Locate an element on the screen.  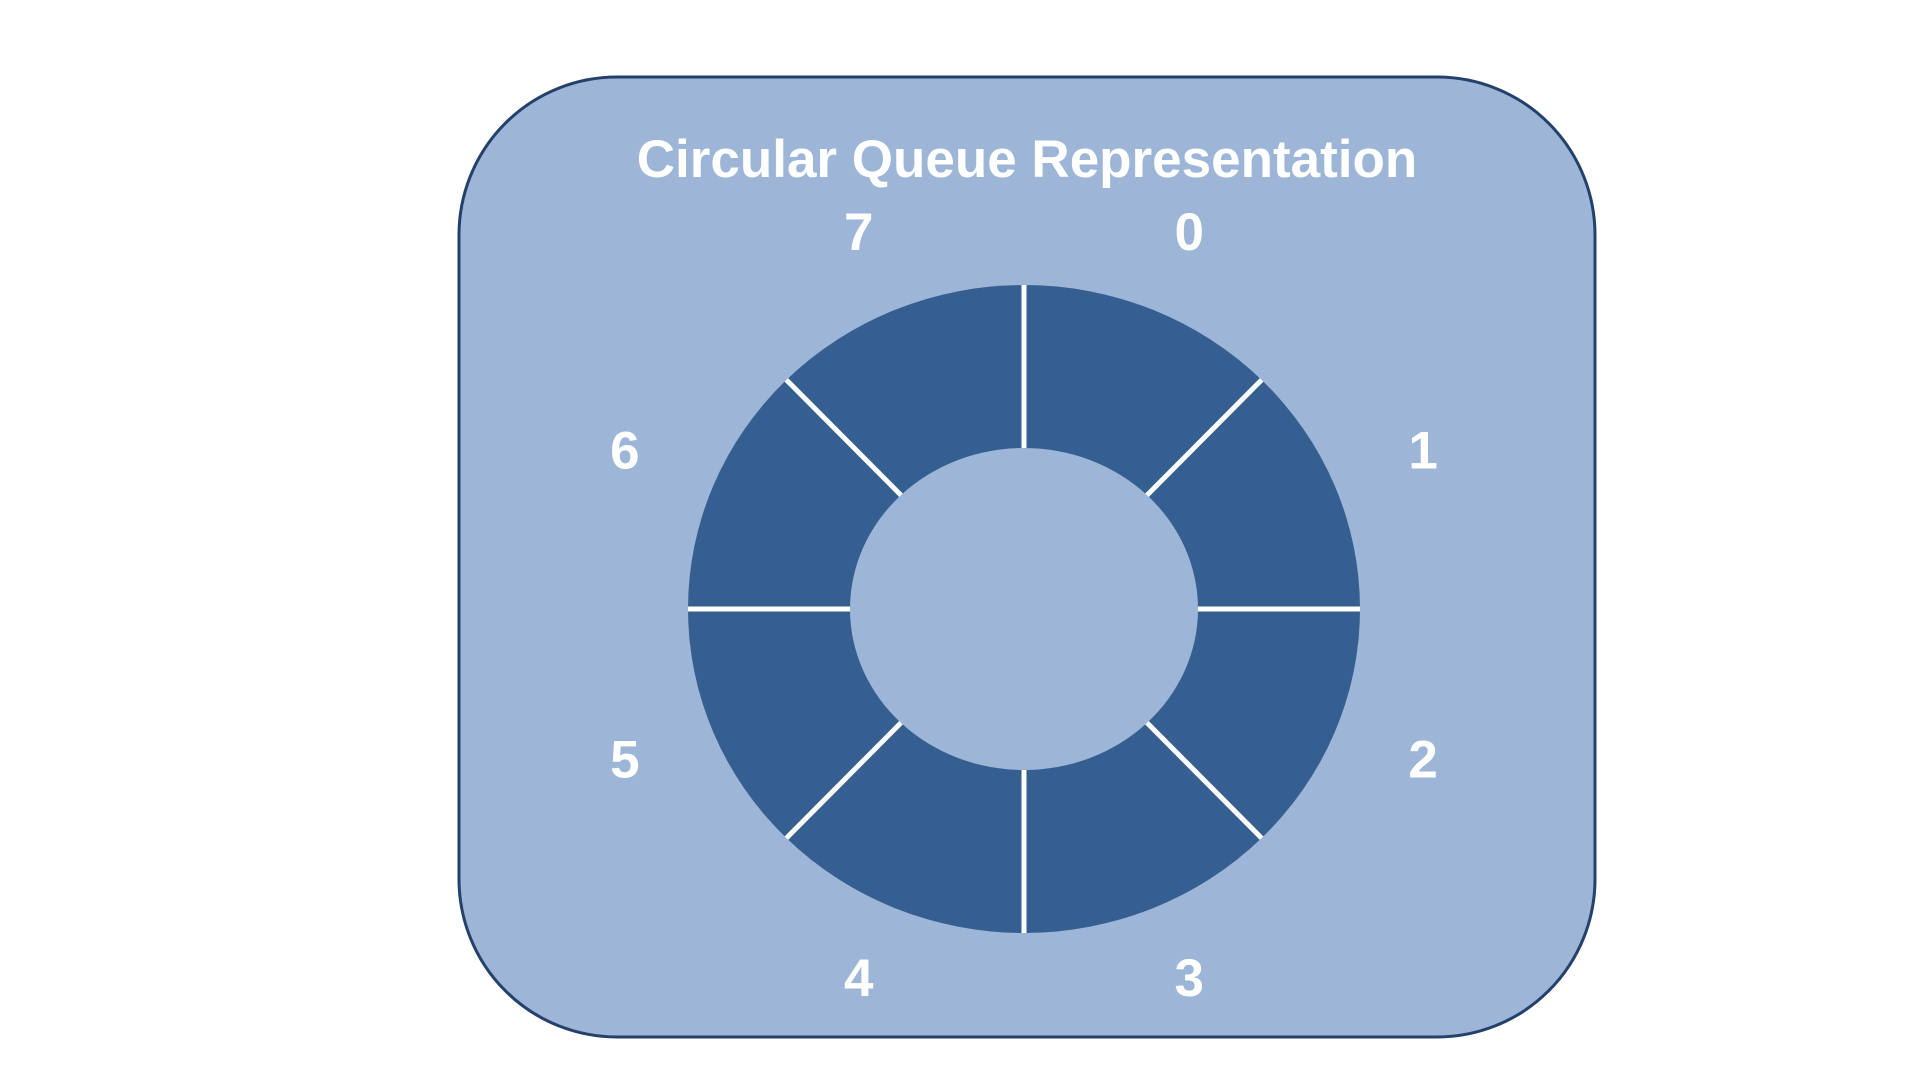
slot-label-6: 6 is located at coordinates (624, 450).